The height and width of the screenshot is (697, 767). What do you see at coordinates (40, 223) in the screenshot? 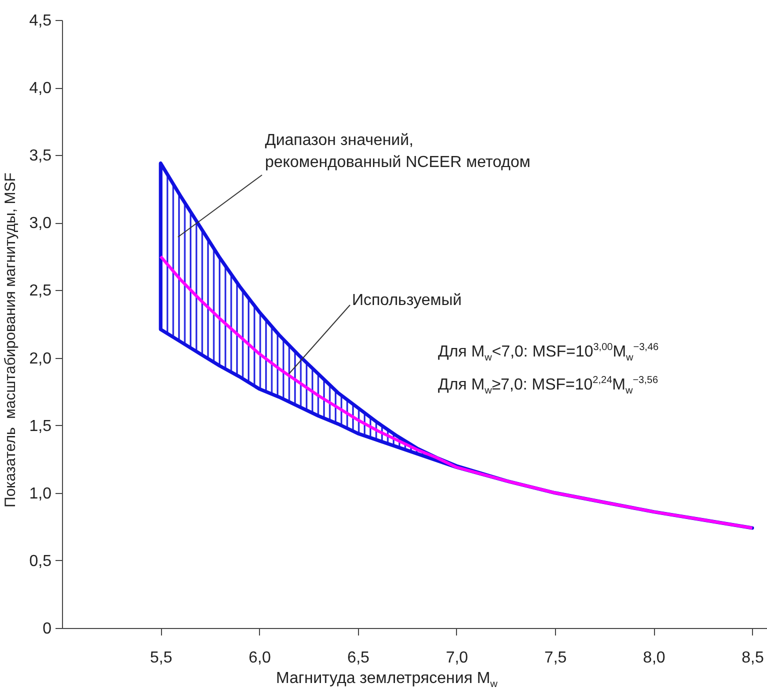
I see `y-tick-label: 3,0` at bounding box center [40, 223].